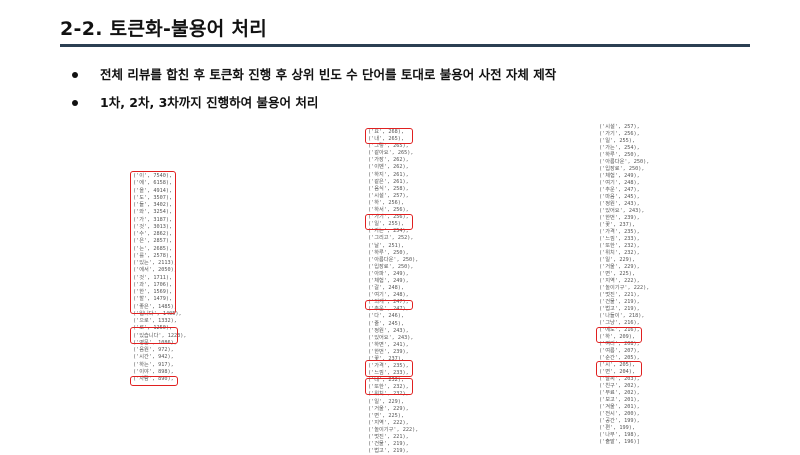  I want to click on token-freq-line: ('보고', 201),, so click(619, 400).